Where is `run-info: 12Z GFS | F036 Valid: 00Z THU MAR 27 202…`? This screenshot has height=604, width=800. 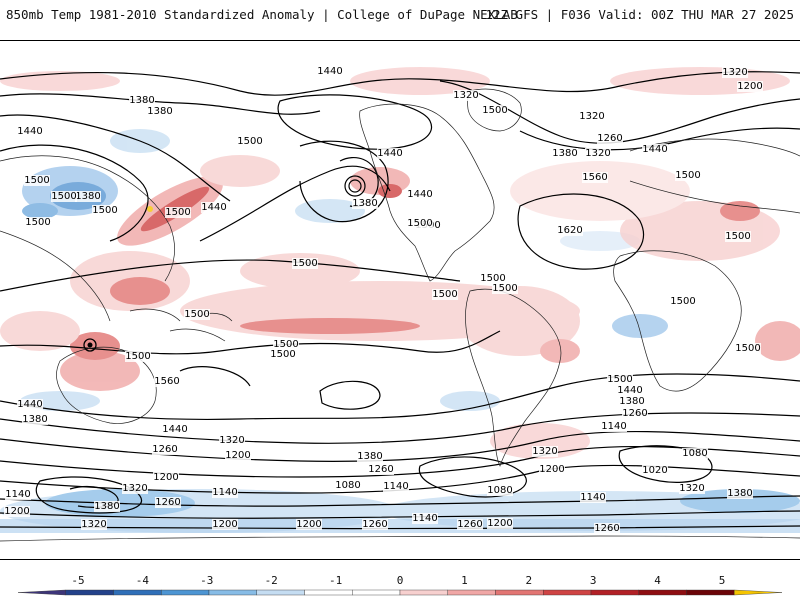 run-info: 12Z GFS | F036 Valid: 00Z THU MAR 27 202… is located at coordinates (639, 14).